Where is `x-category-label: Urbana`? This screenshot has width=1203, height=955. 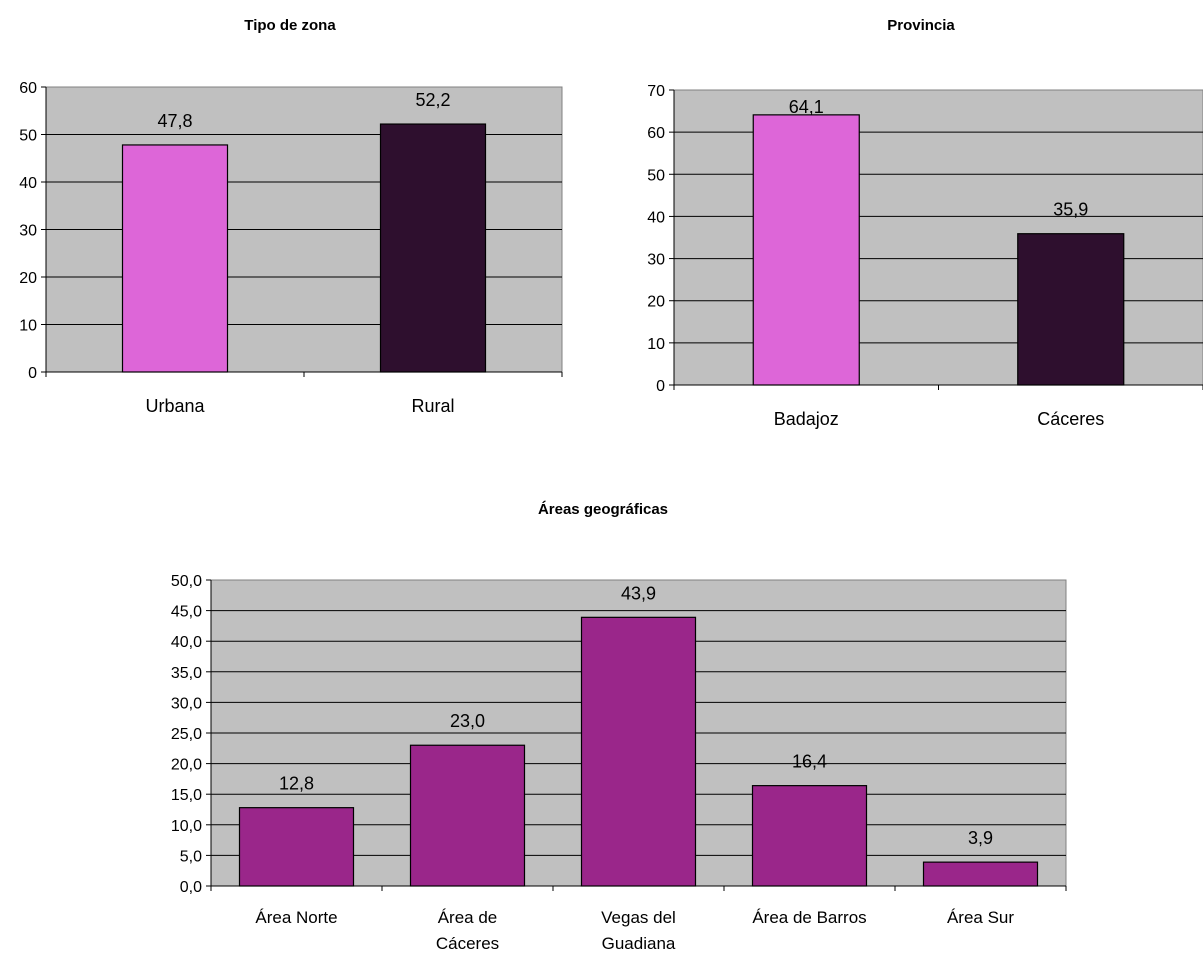 x-category-label: Urbana is located at coordinates (175, 406).